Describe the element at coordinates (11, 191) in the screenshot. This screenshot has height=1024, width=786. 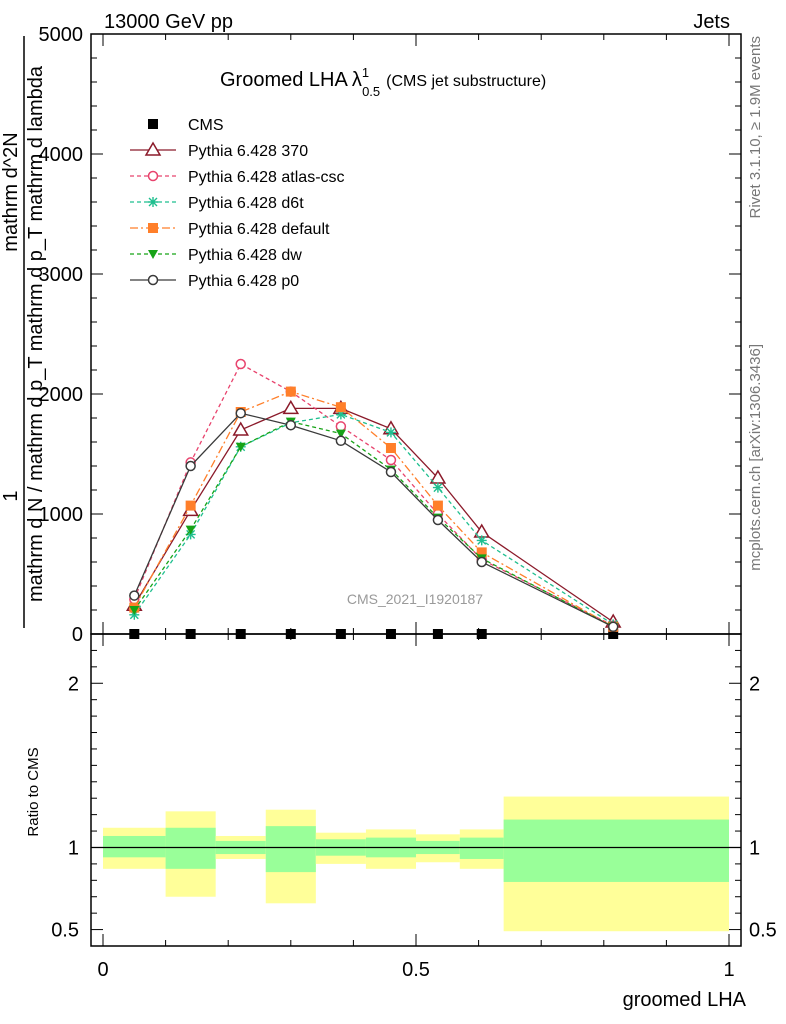
I see `y-label-top: mathrm d^2N` at that location.